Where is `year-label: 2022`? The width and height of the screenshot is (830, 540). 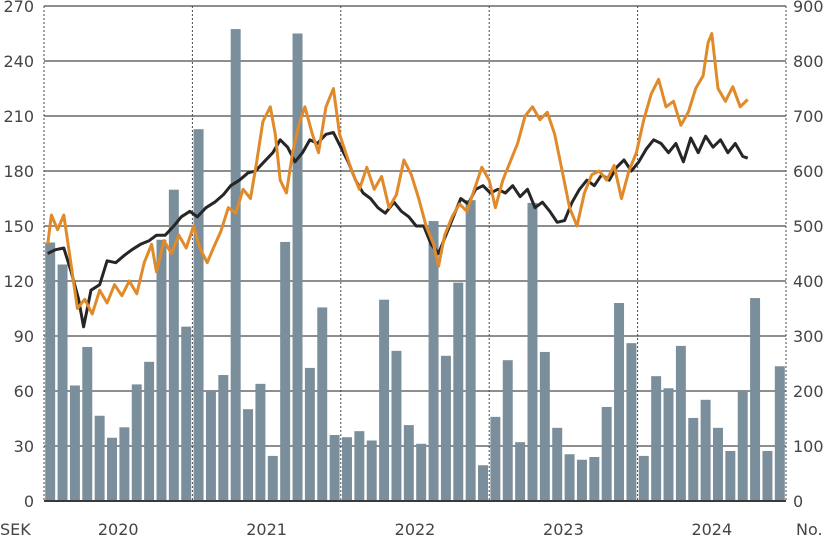
year-label: 2022 is located at coordinates (415, 529).